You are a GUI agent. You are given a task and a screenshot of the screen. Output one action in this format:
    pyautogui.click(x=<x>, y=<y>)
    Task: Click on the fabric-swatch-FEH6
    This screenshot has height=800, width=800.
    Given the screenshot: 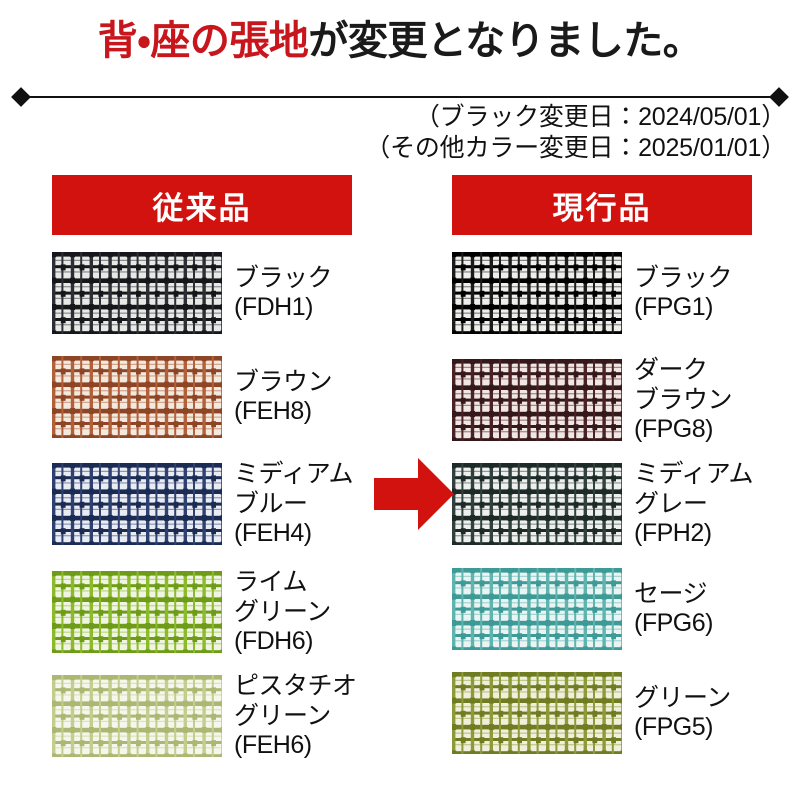 What is the action you would take?
    pyautogui.click(x=137, y=716)
    